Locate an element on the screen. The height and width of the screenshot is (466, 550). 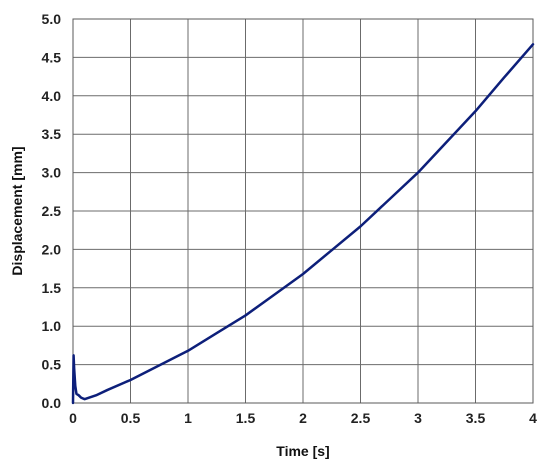
x-tick-label: 0 is located at coordinates (73, 418).